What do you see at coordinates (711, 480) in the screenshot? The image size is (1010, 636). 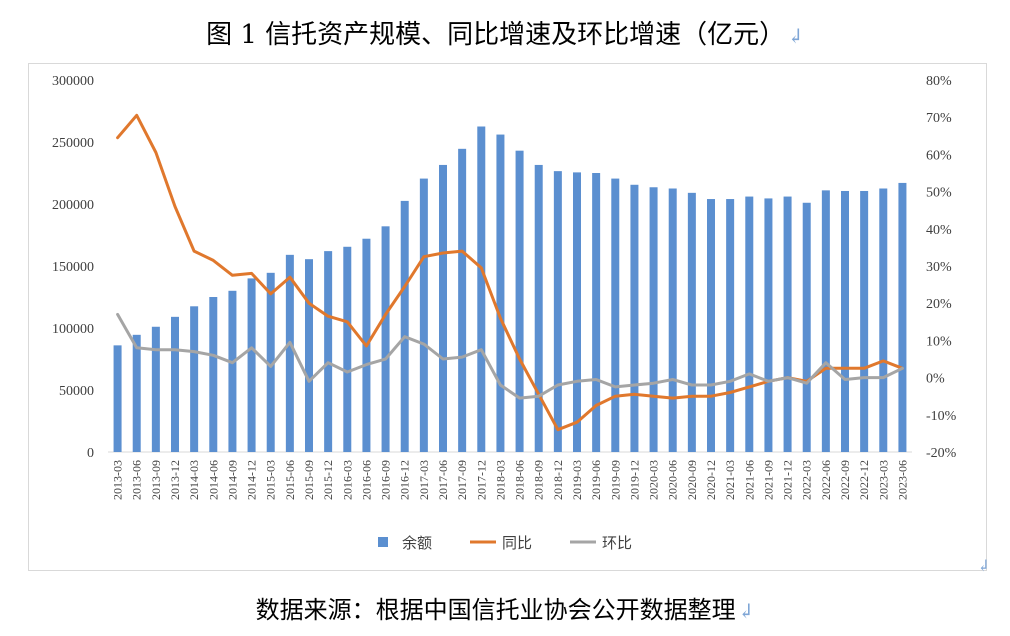 I see `x-tick-label: 2020-12` at bounding box center [711, 480].